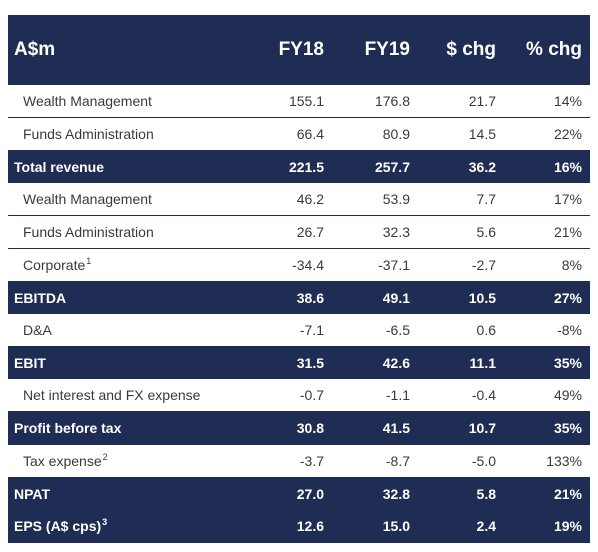  What do you see at coordinates (459, 493) in the screenshot?
I see `value-dollar-change: 5.8` at bounding box center [459, 493].